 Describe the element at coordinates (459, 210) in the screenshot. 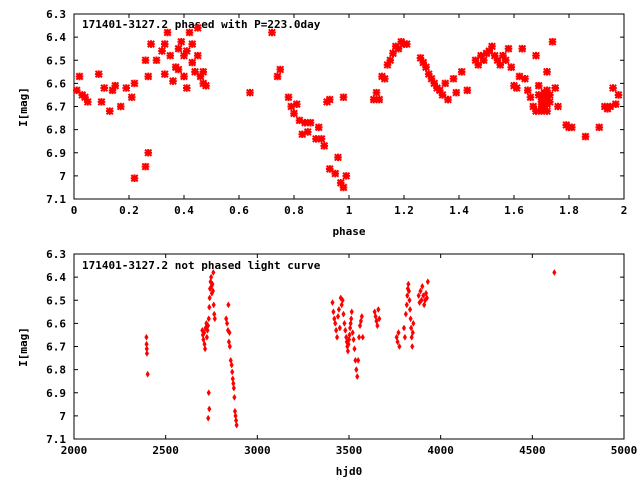

I see `x-tick-label: 1.4` at that location.